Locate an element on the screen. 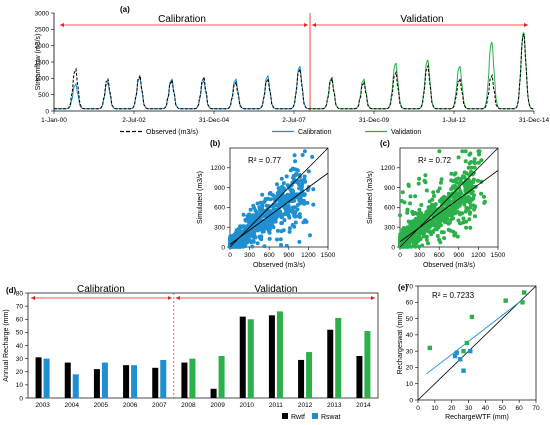  d-xtick-label: 2012 is located at coordinates (305, 405).